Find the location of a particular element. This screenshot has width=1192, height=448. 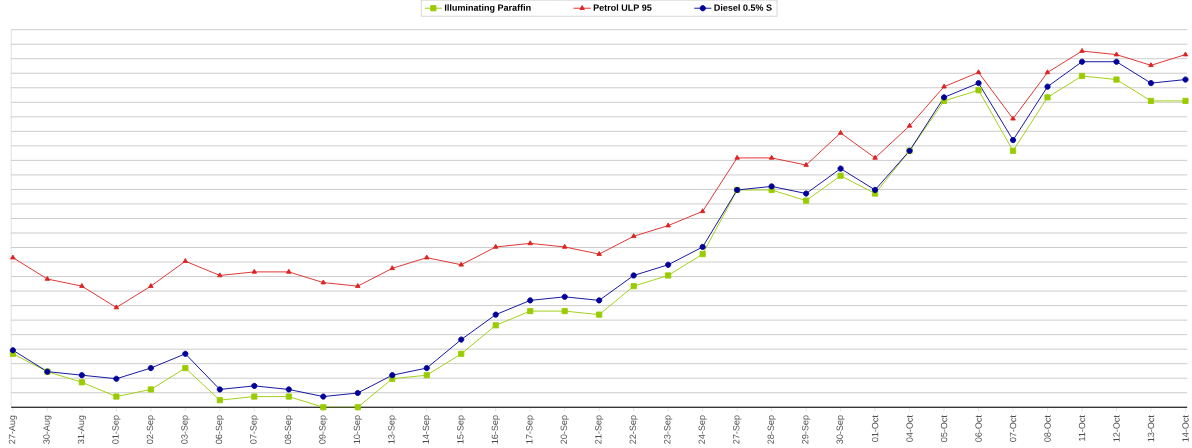

x-tick-label: 20-Sep is located at coordinates (564, 429).